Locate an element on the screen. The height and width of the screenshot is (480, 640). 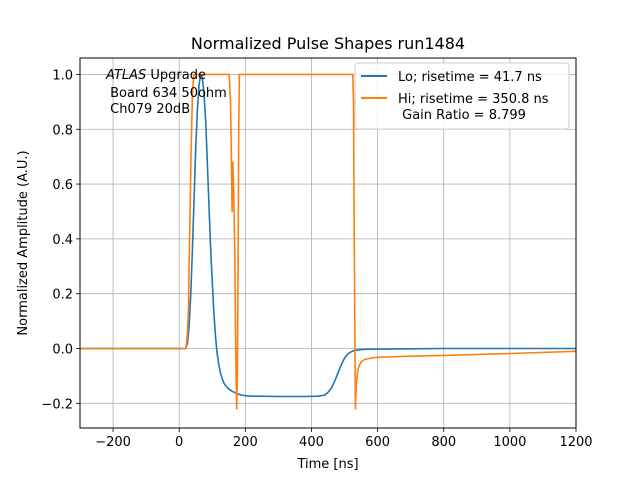
legend-label-lo: Lo; risetime = 41.7 ns is located at coordinates (470, 77).